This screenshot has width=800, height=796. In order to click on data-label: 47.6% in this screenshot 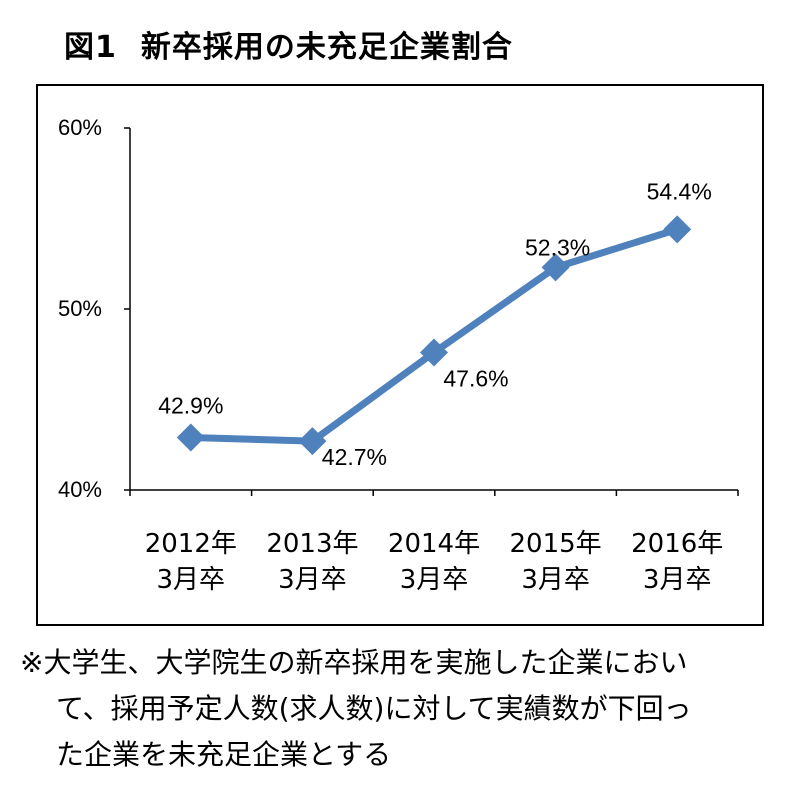, I will do `click(475, 378)`.